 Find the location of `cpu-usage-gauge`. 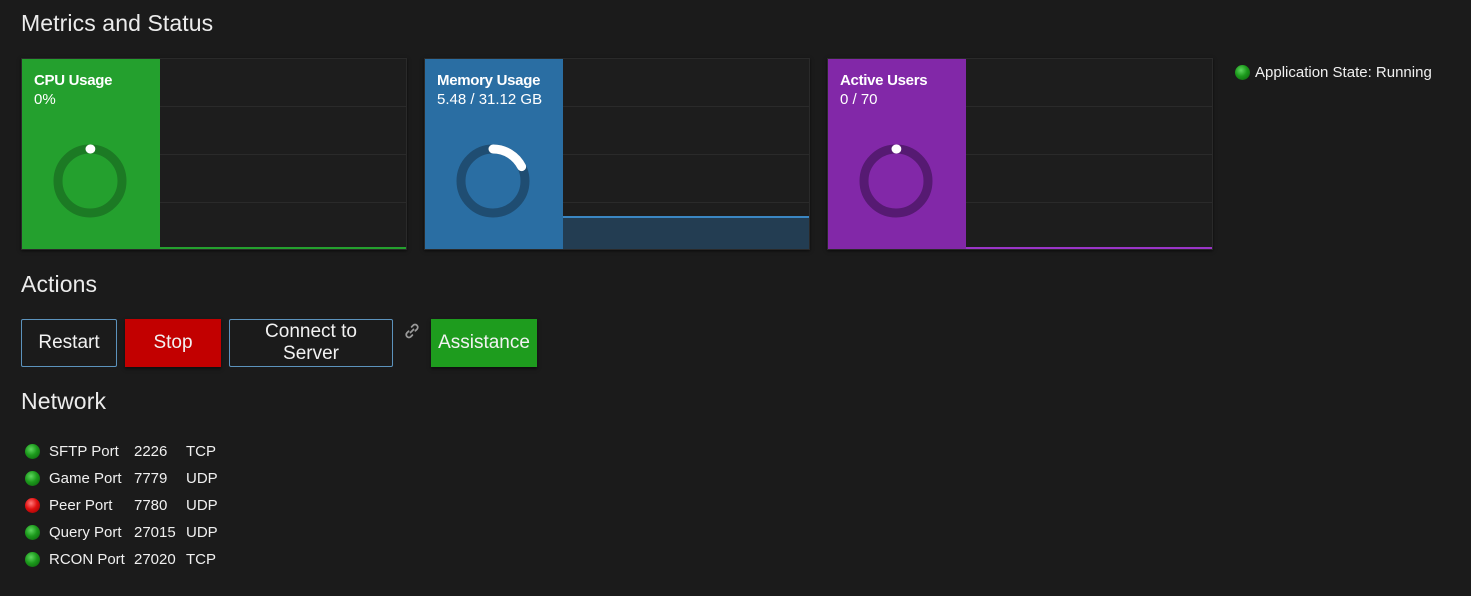

cpu-usage-gauge is located at coordinates (90, 181).